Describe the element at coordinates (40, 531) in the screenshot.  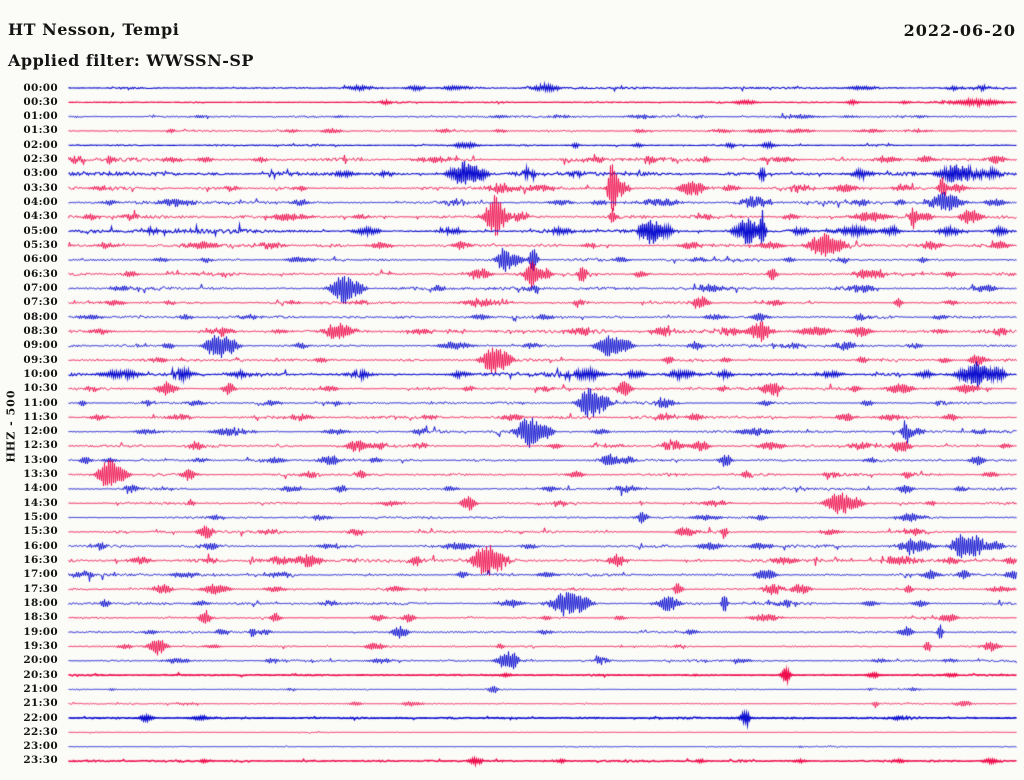
I see `time-label: 15:30` at that location.